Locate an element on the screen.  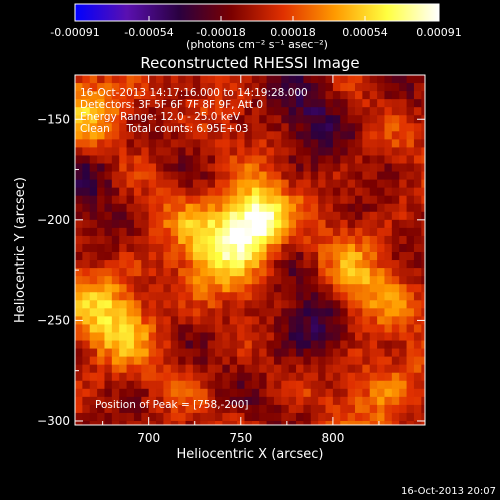
annotation-detectors: Detectors: 3F 5F 6F 7F 8F 9F, Att 0 is located at coordinates (171, 105).